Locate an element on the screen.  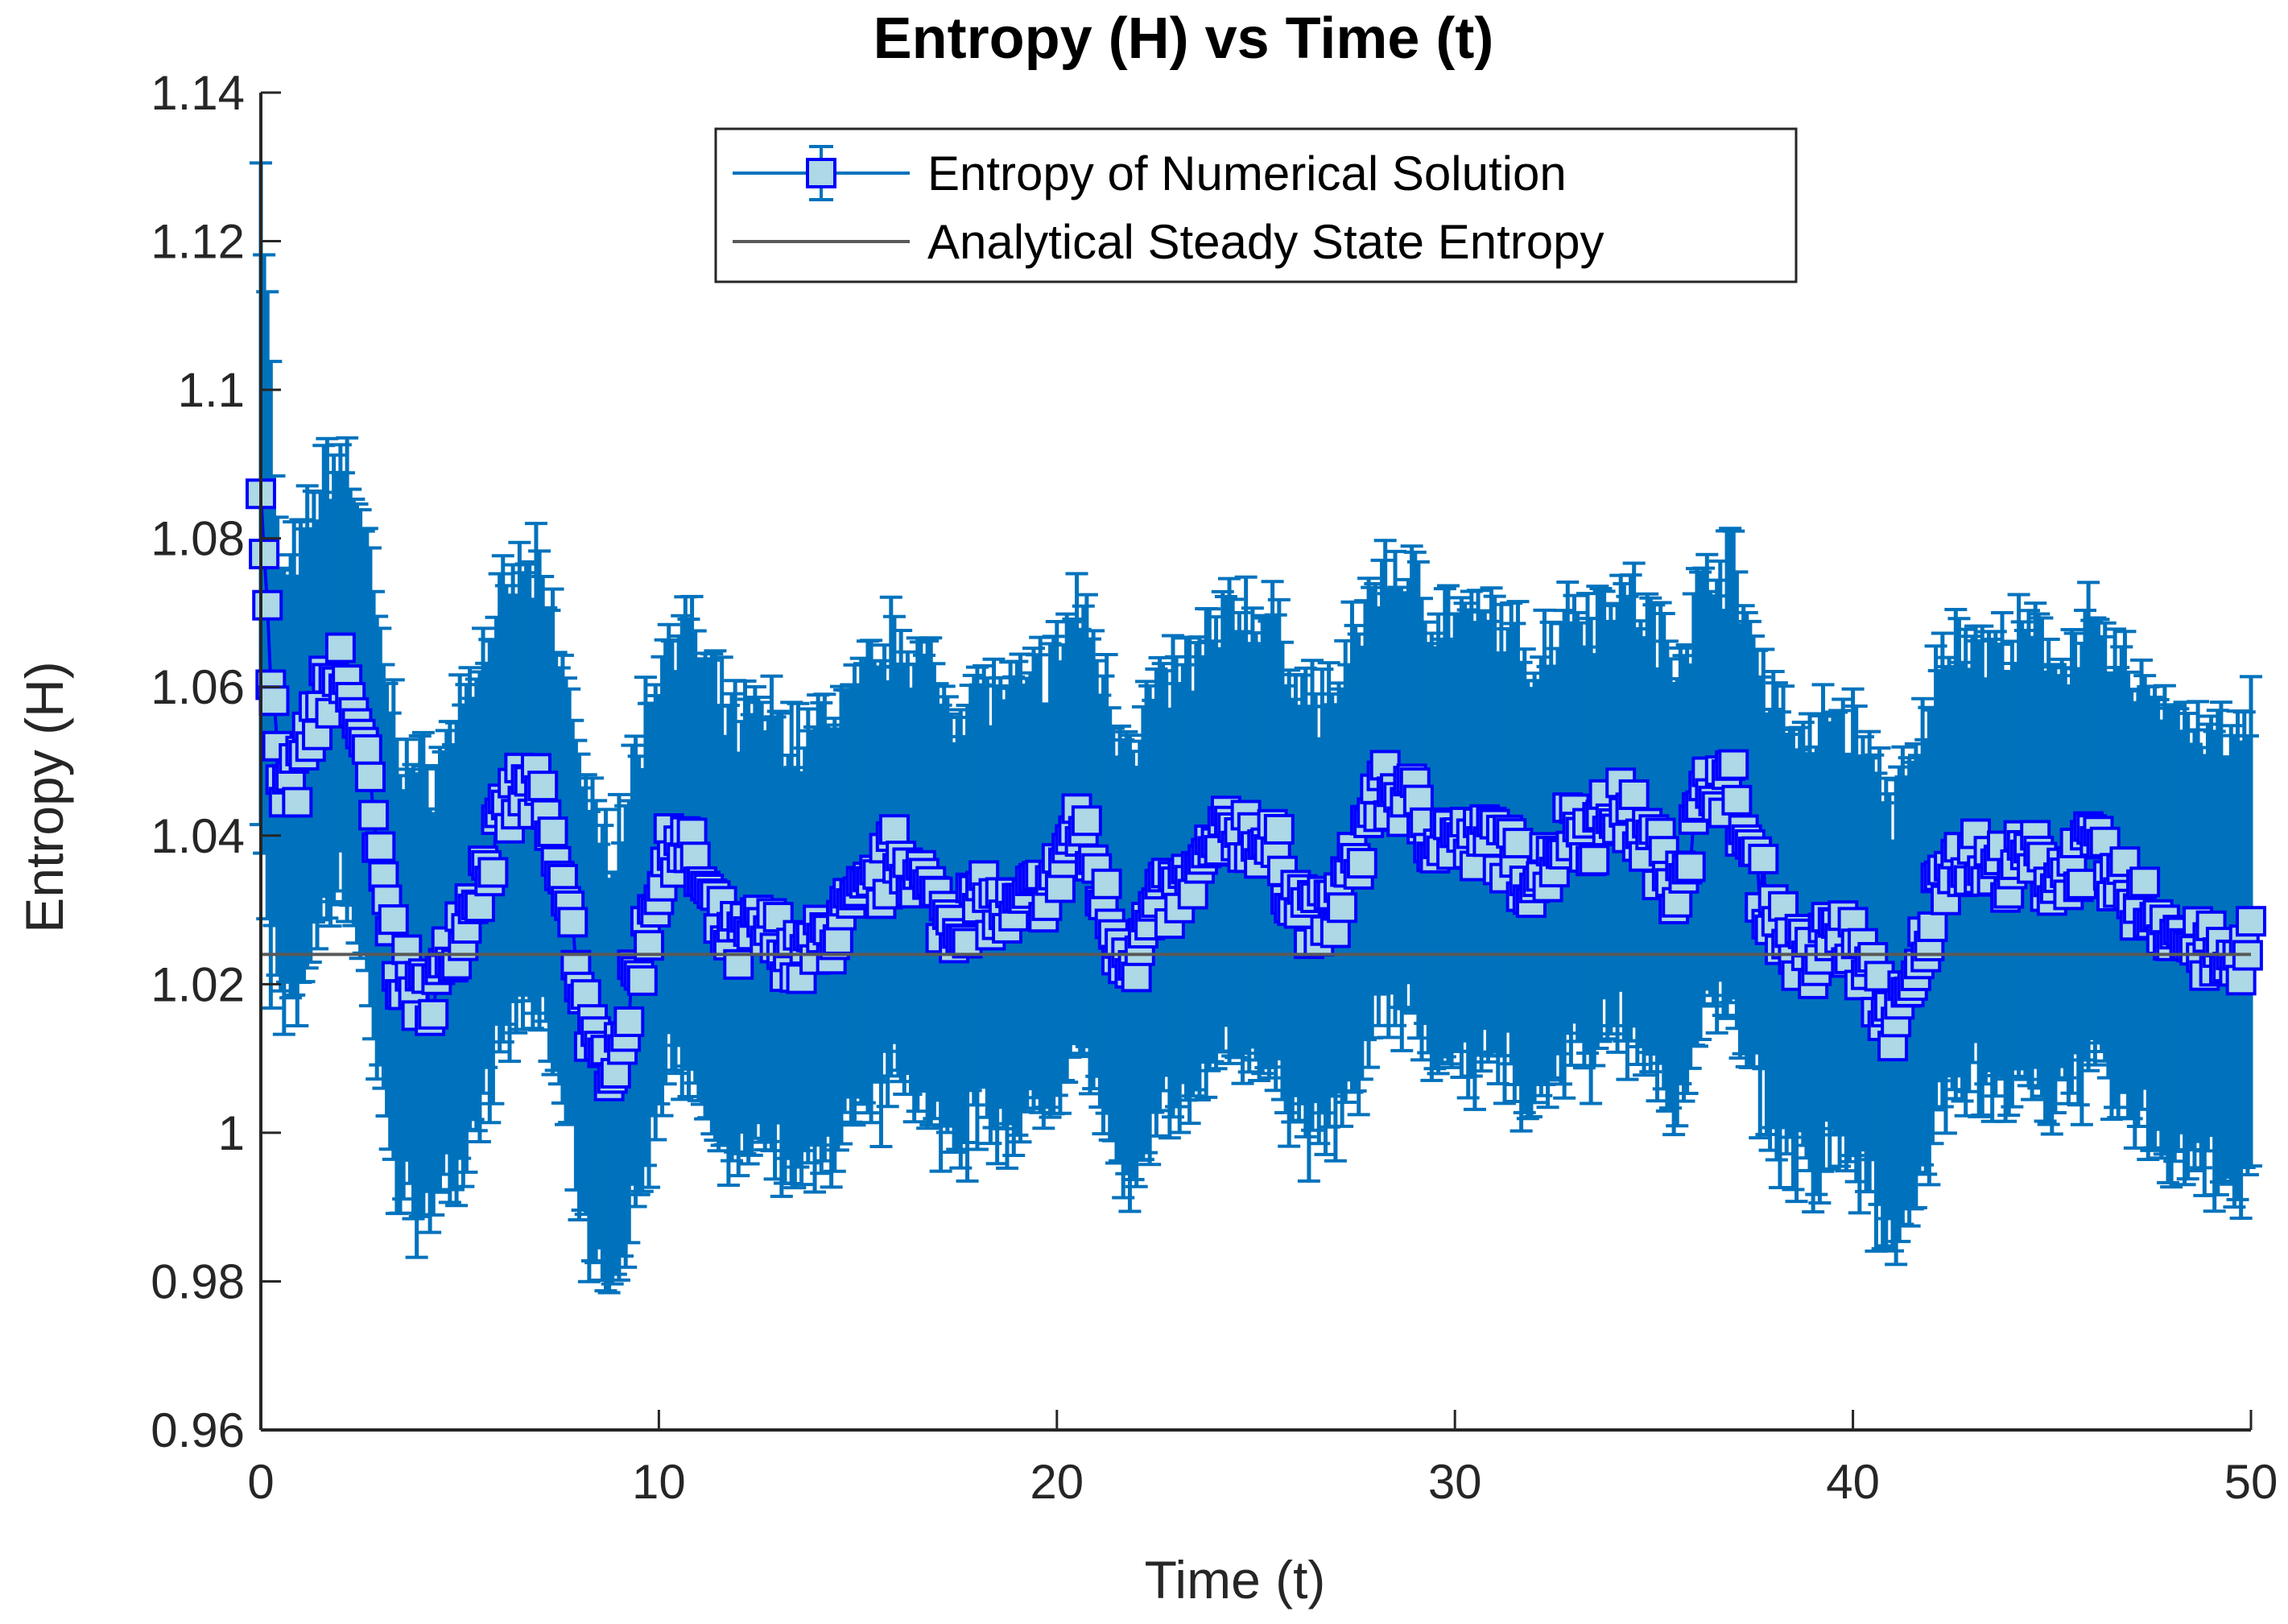
y-tick-label: 0.98 is located at coordinates (198, 1281).